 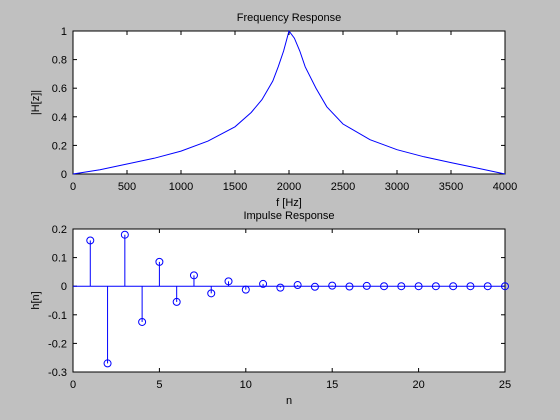 What do you see at coordinates (181, 187) in the screenshot?
I see `x-tick-label: 1000` at bounding box center [181, 187].